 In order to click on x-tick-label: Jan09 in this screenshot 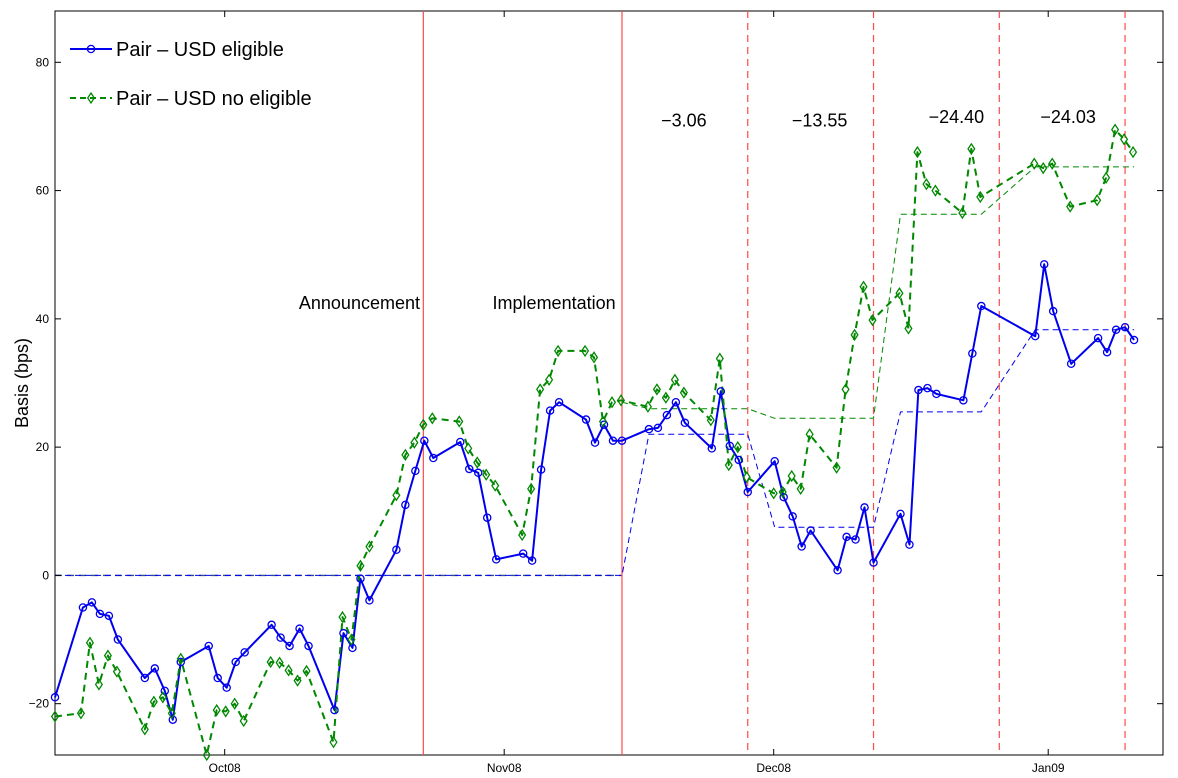, I will do `click(1048, 768)`.